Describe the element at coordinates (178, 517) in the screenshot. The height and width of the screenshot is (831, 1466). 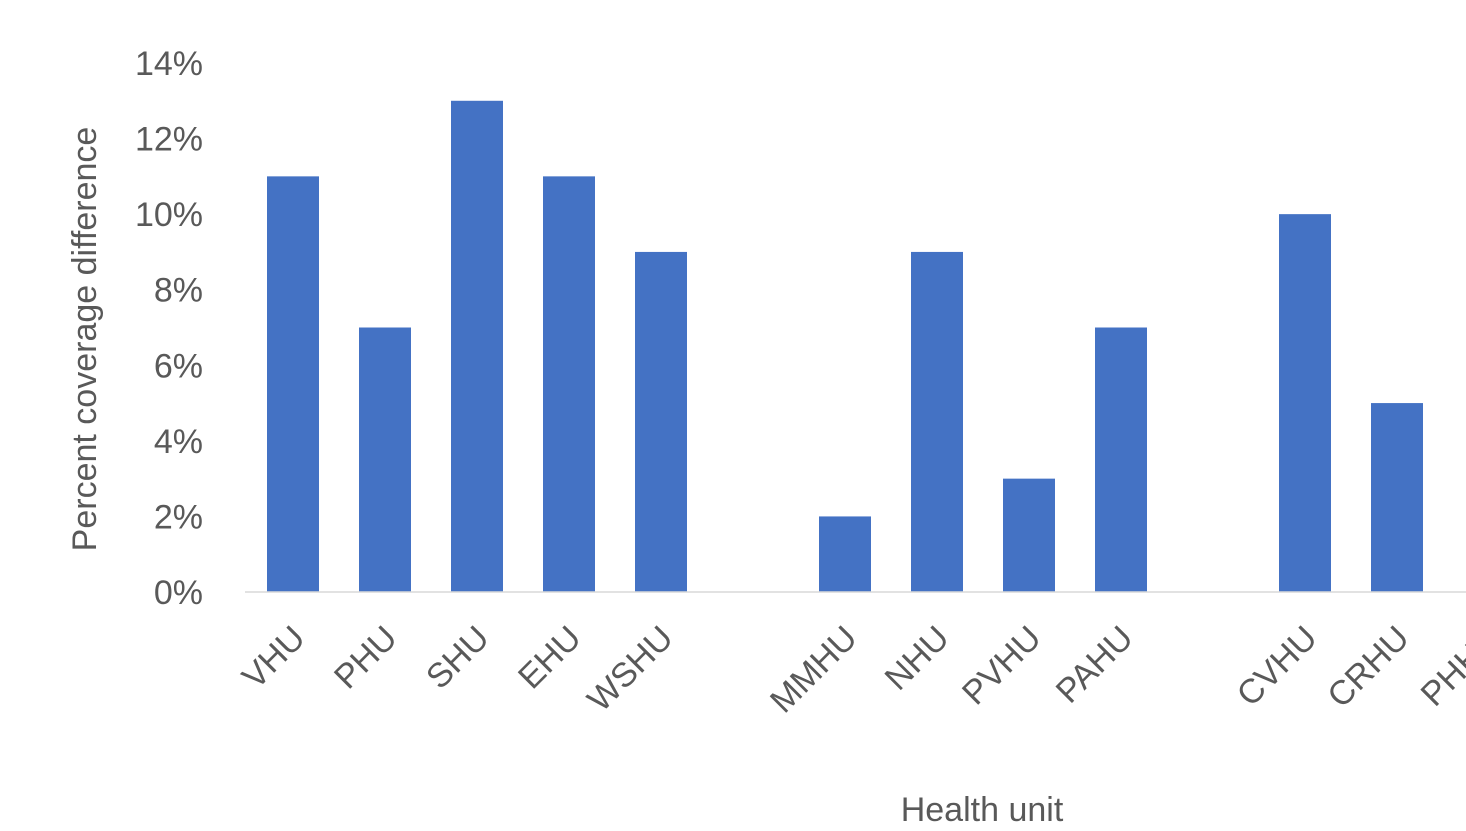
I see `y-tick-label: 2%` at that location.